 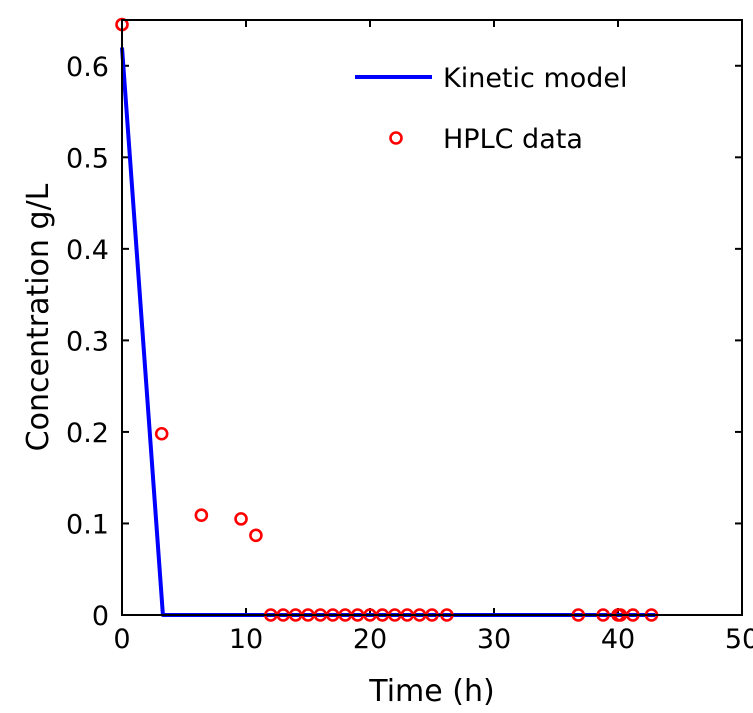 I want to click on y-tick-label: 0.4, so click(x=87, y=250).